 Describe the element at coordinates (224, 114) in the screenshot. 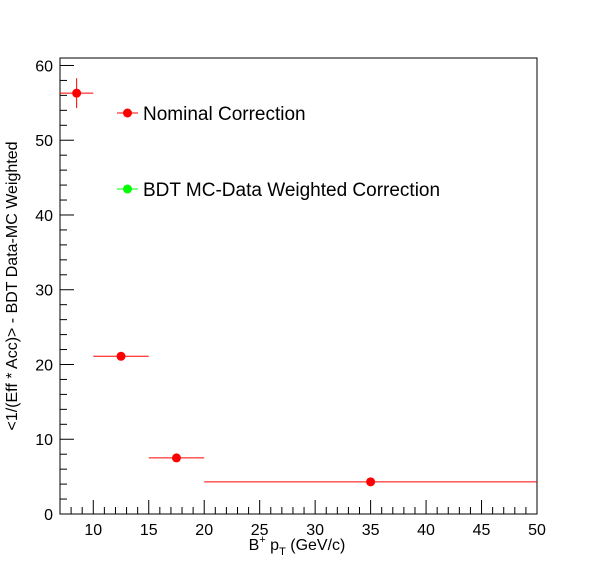

I see `legend-label: Nominal Correction` at that location.